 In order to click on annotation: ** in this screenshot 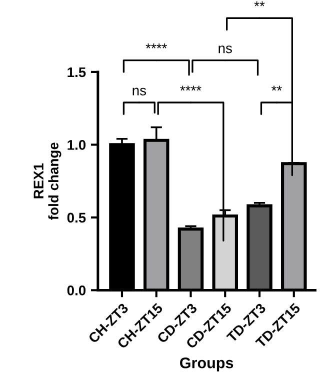, I will do `click(277, 88)`.